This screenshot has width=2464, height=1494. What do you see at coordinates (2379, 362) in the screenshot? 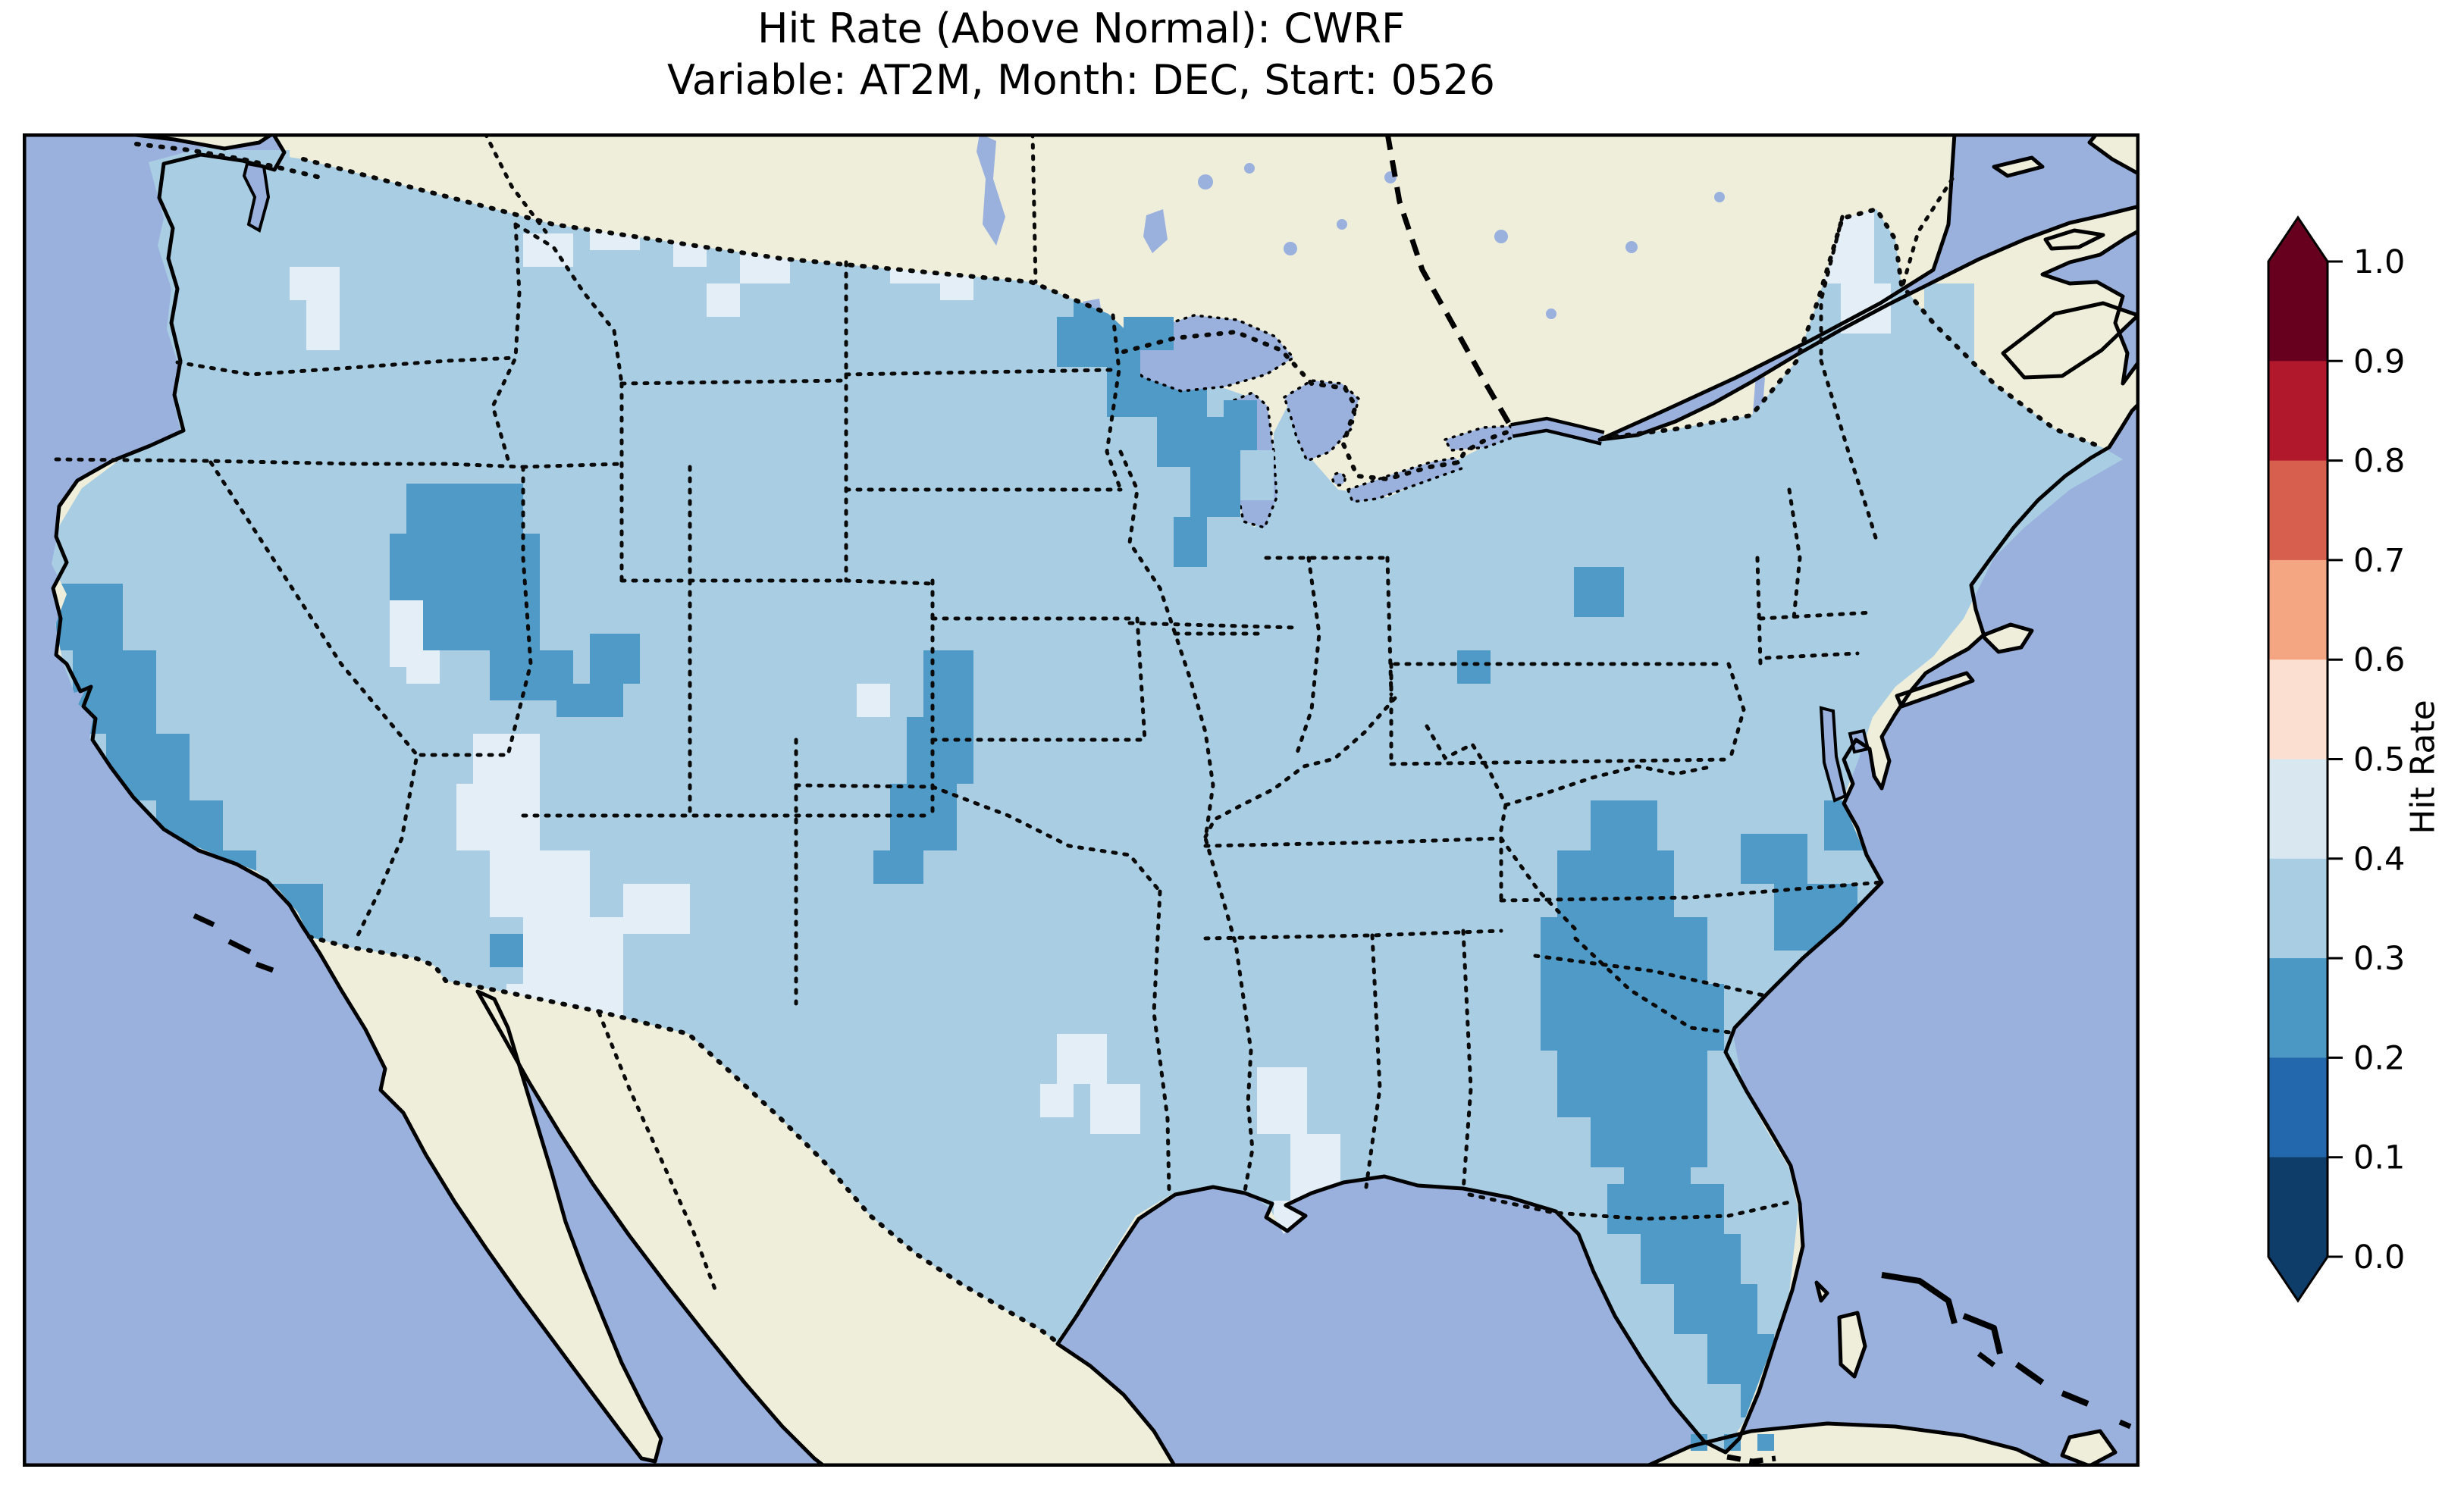
I see `colorbar-tick-label: 0.9` at bounding box center [2379, 362].